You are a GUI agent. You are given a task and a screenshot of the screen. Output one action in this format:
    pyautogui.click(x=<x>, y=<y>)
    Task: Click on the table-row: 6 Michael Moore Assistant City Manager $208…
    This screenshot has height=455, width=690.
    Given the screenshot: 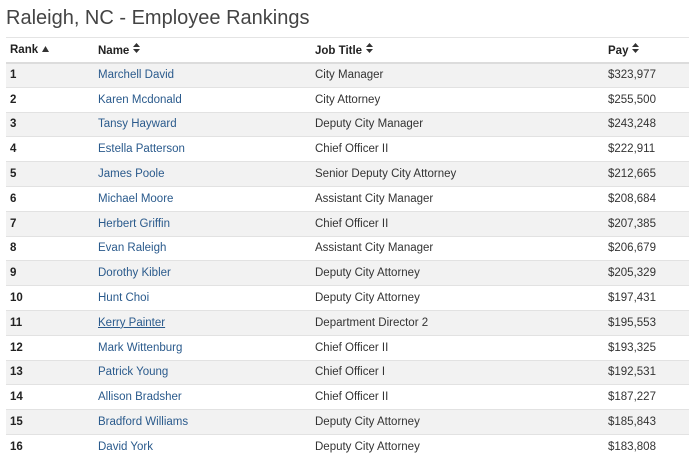 What is the action you would take?
    pyautogui.click(x=347, y=199)
    